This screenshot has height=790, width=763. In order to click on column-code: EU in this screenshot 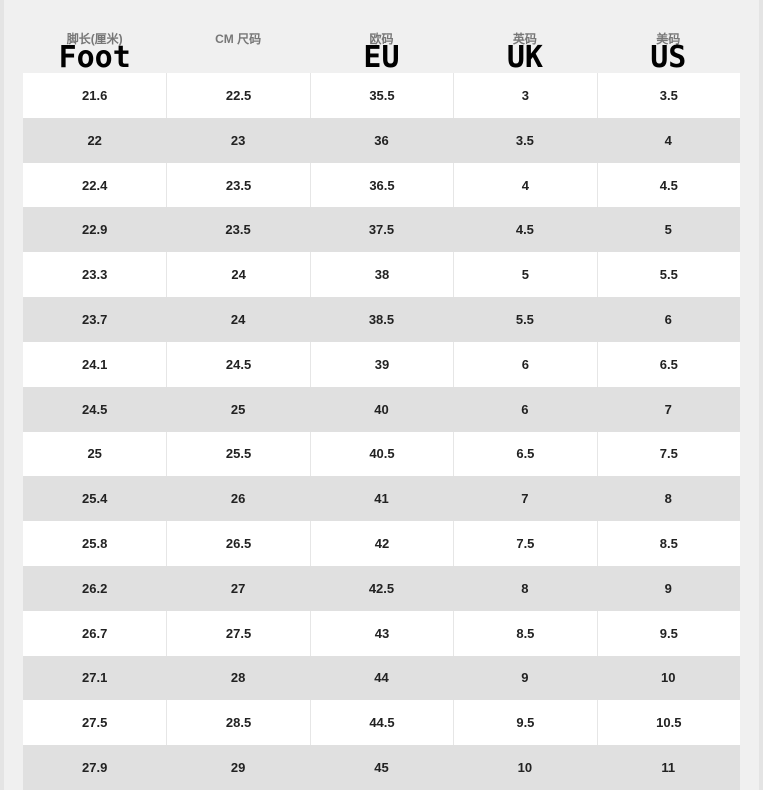, I will do `click(381, 57)`.